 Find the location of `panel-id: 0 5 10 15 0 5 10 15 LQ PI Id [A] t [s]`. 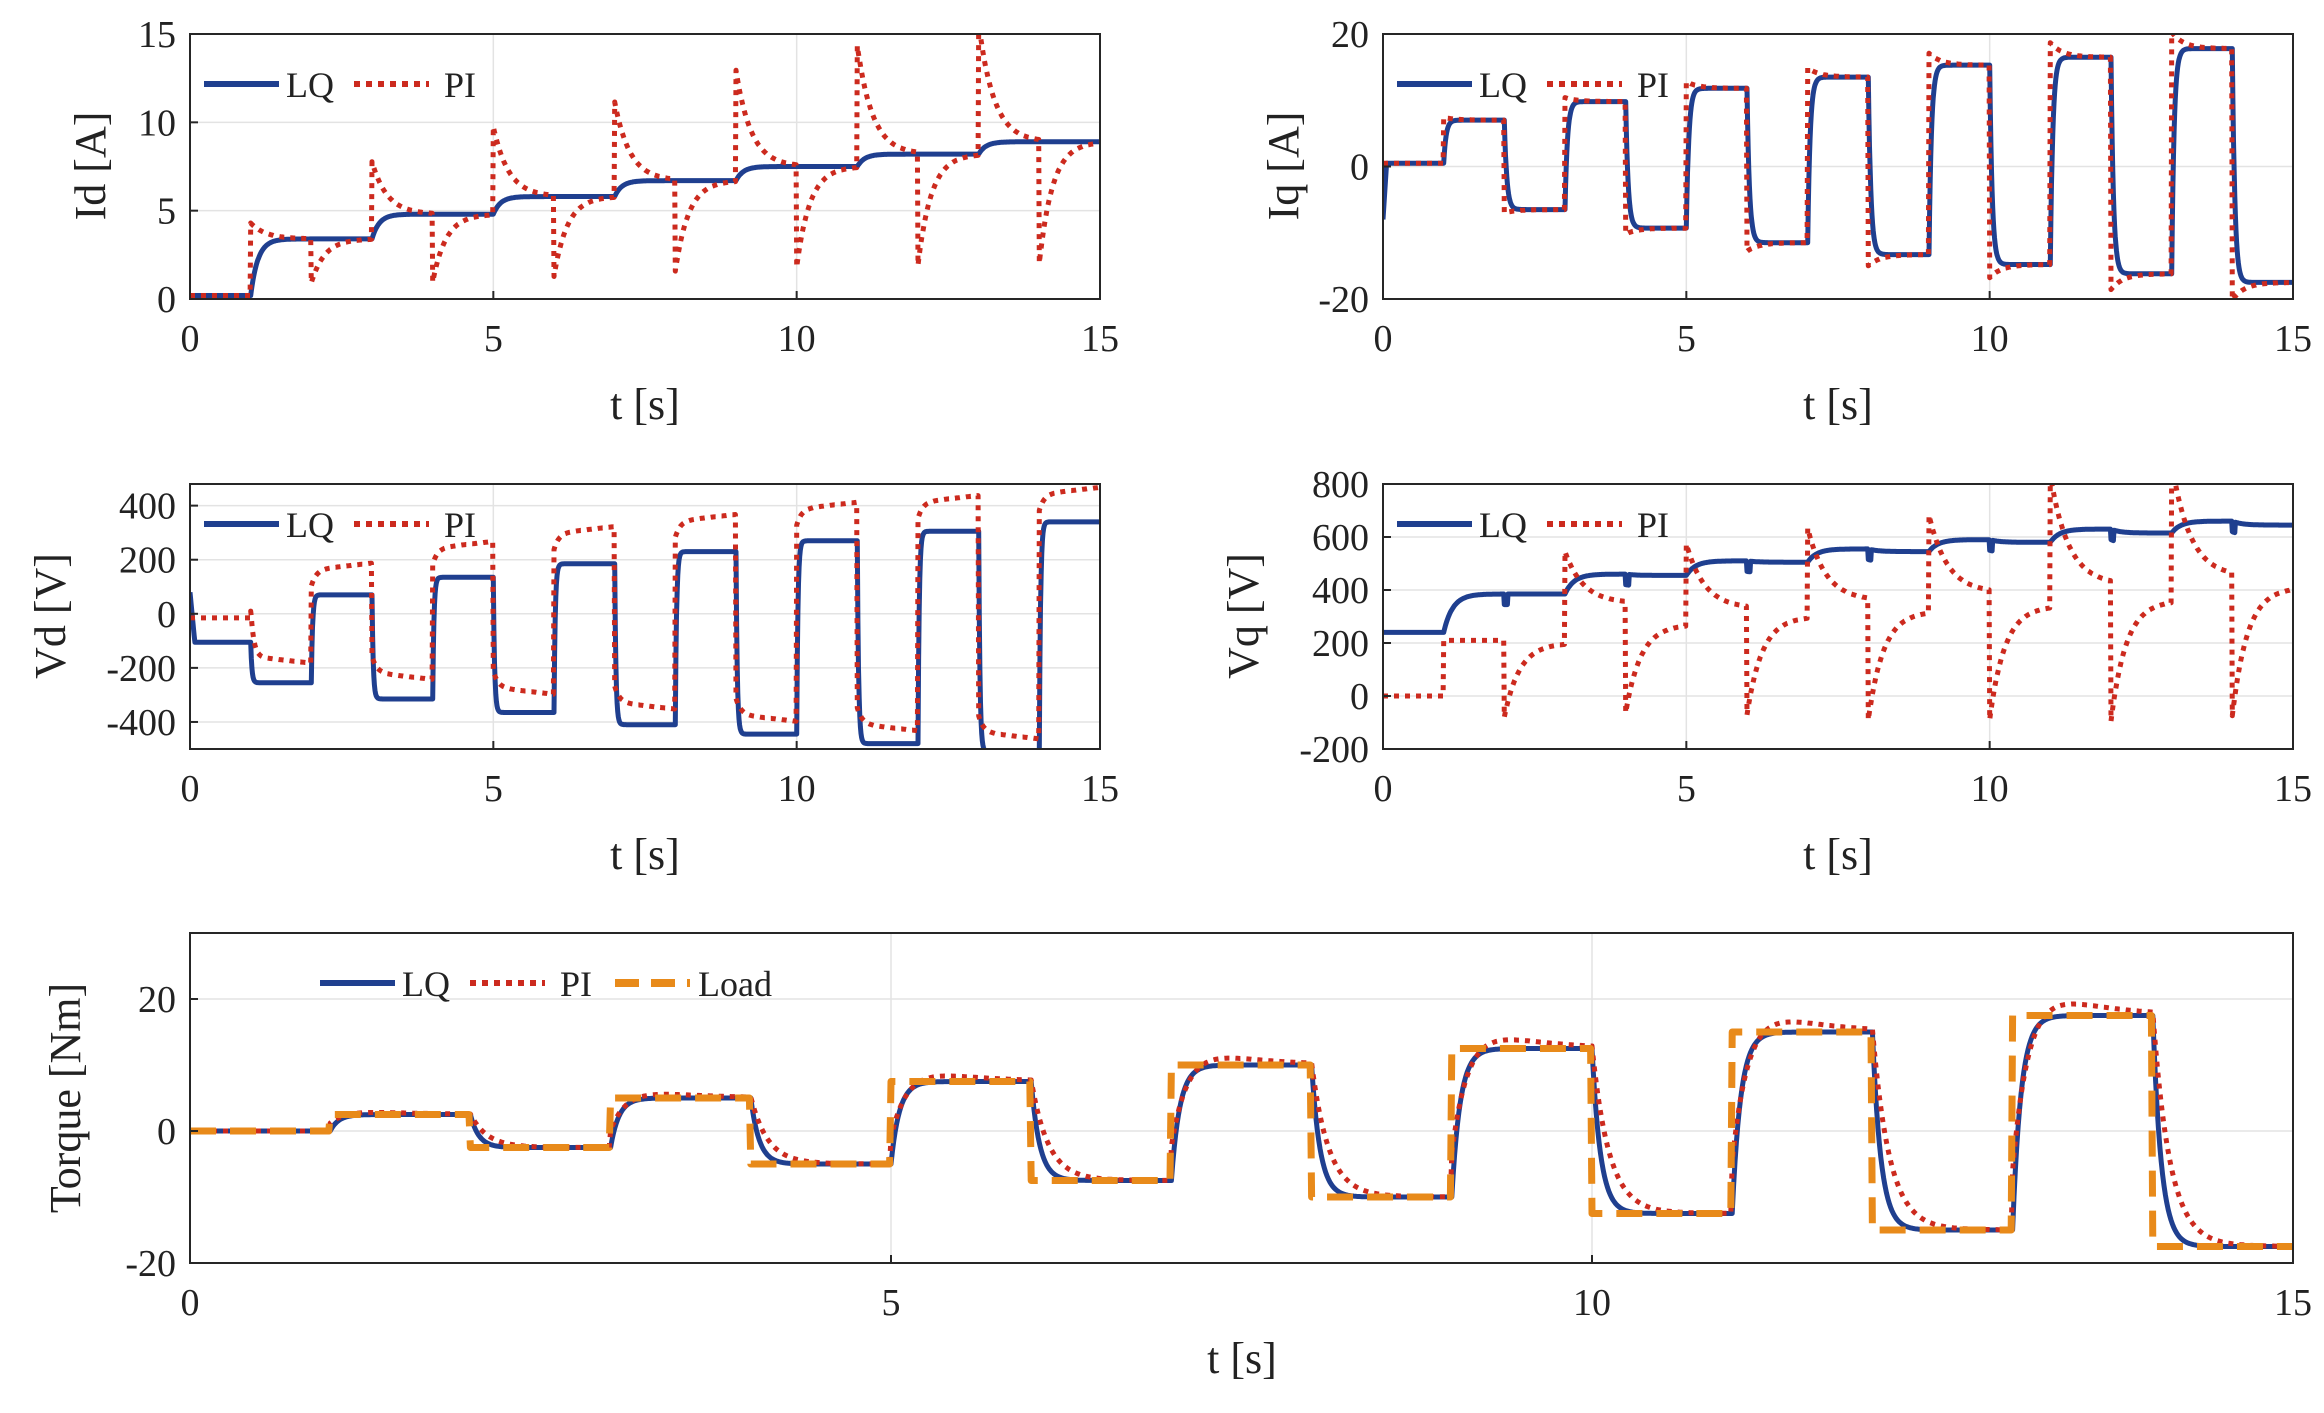

panel-id: 0 5 10 15 0 5 10 15 LQ PI Id [A] t [s] is located at coordinates (592, 221).